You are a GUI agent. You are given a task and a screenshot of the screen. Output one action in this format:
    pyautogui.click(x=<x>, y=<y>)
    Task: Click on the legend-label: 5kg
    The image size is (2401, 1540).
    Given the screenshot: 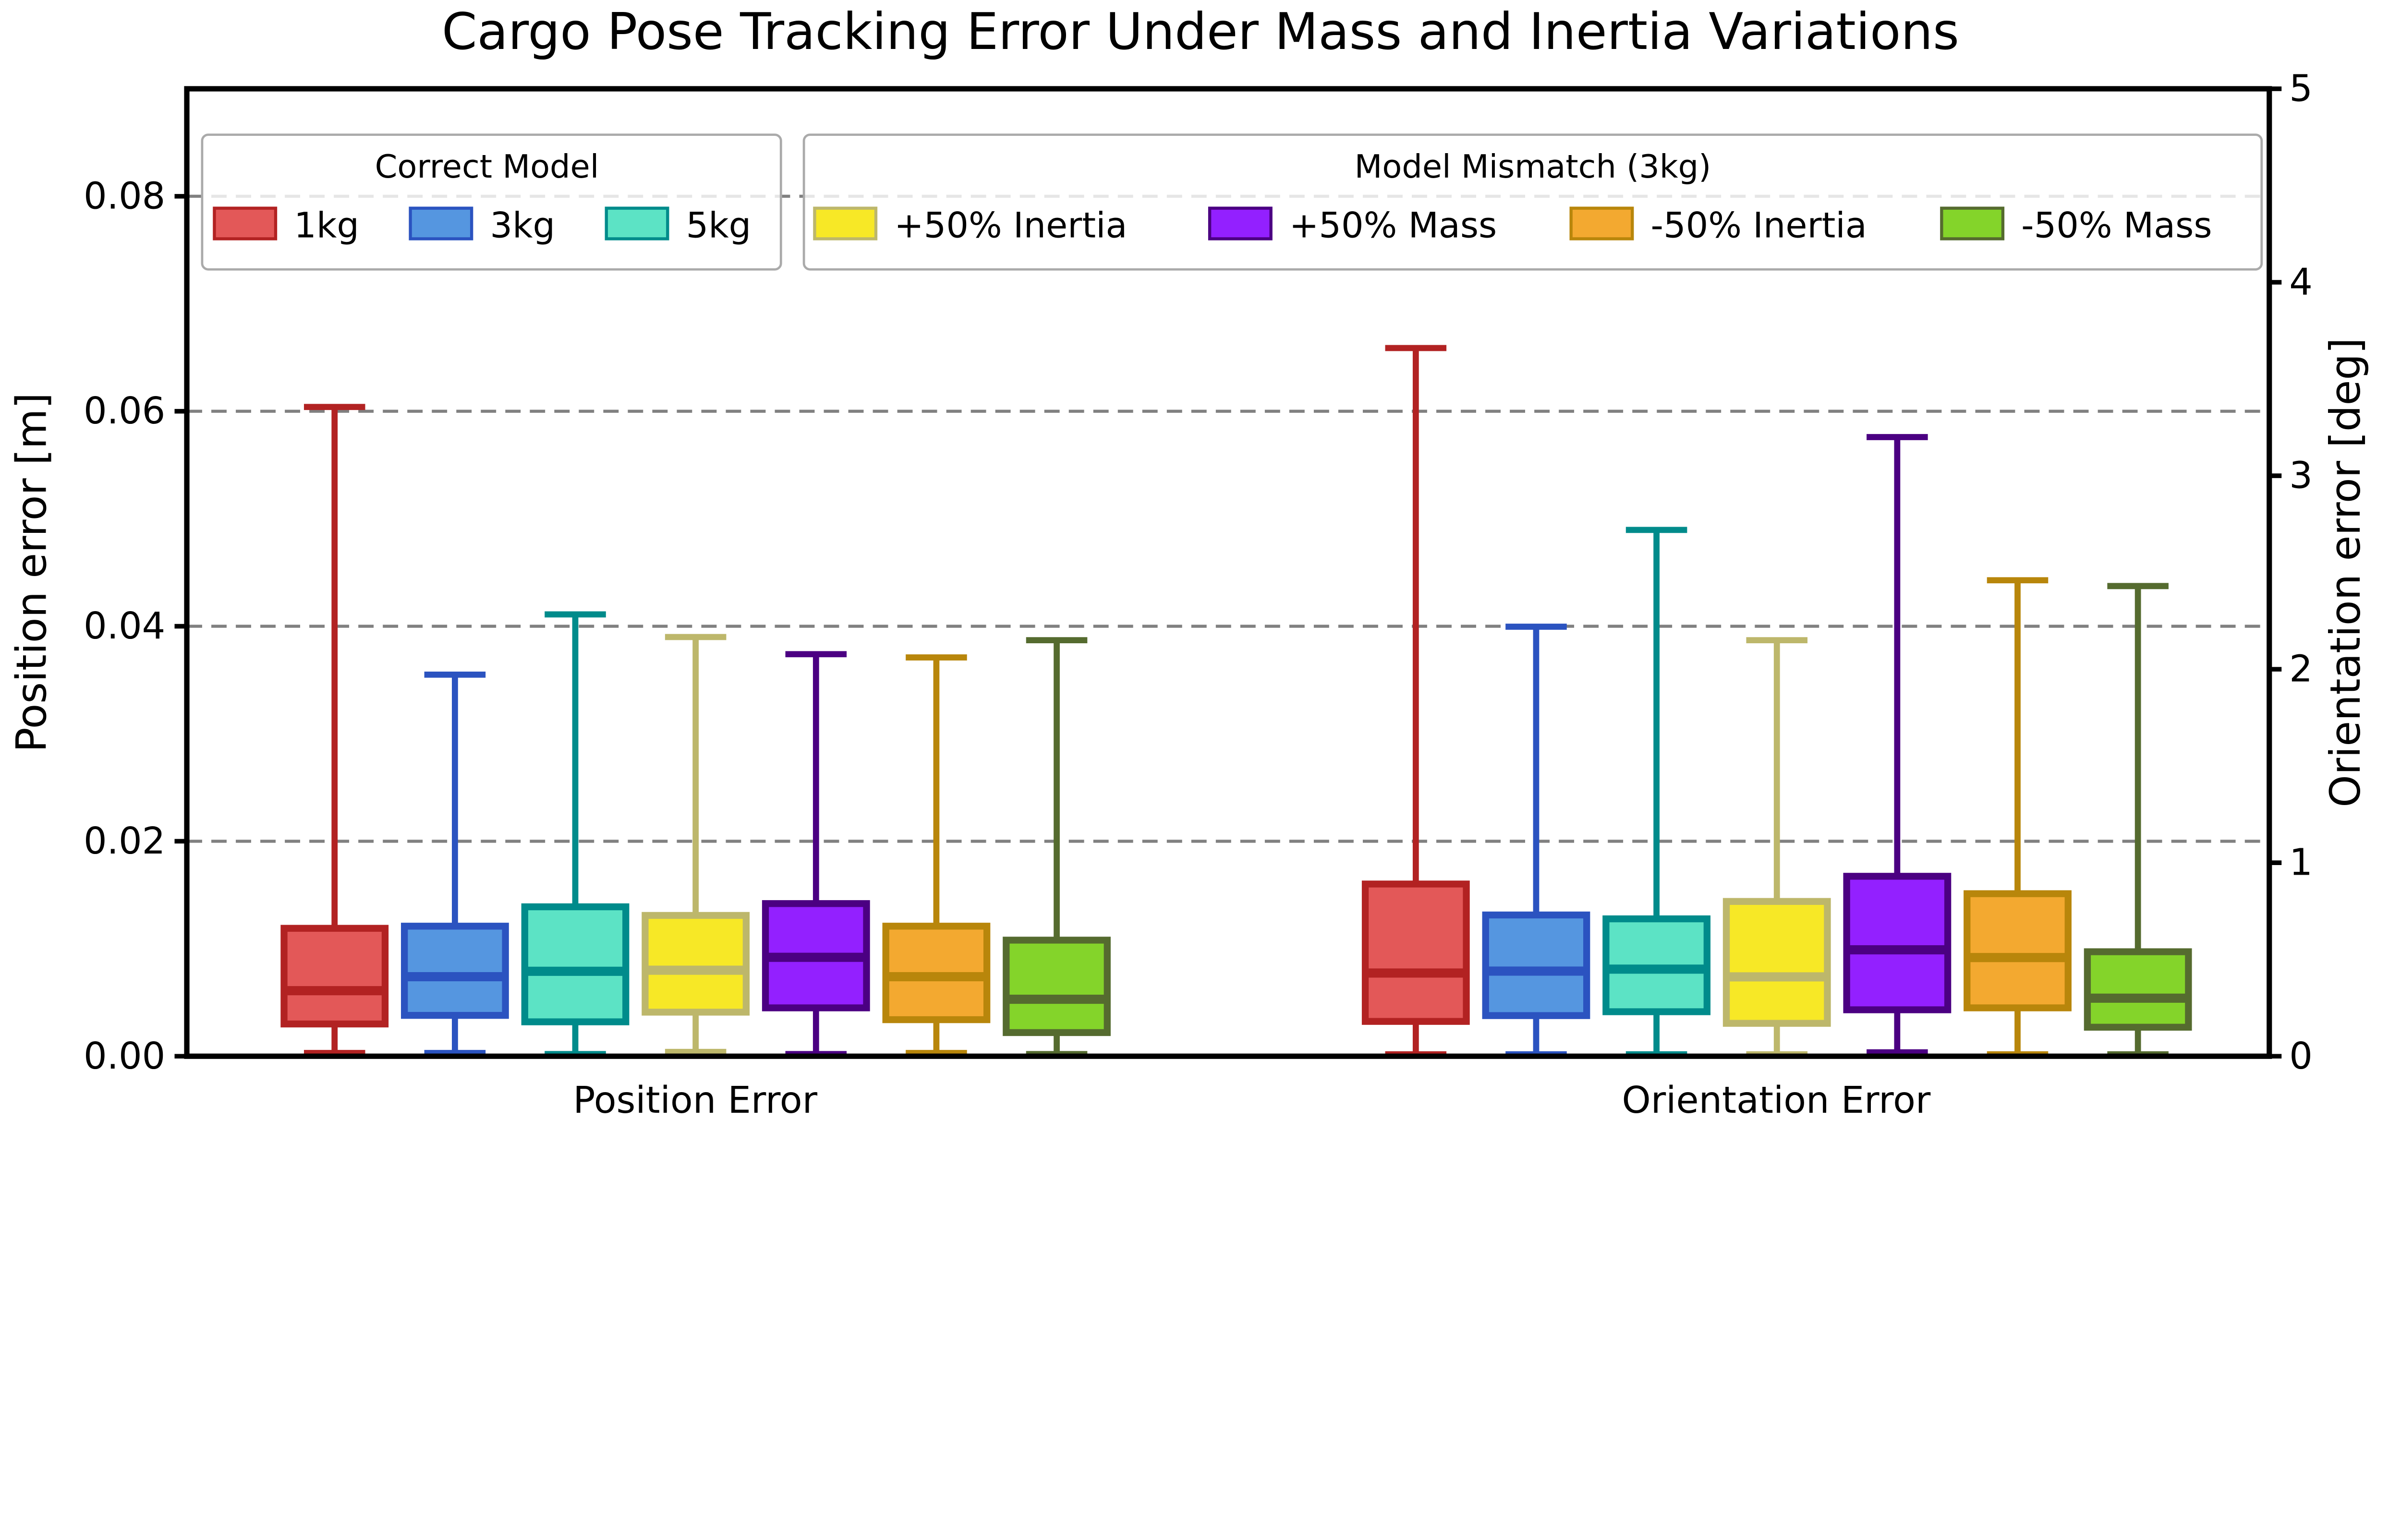 What is the action you would take?
    pyautogui.click(x=719, y=225)
    